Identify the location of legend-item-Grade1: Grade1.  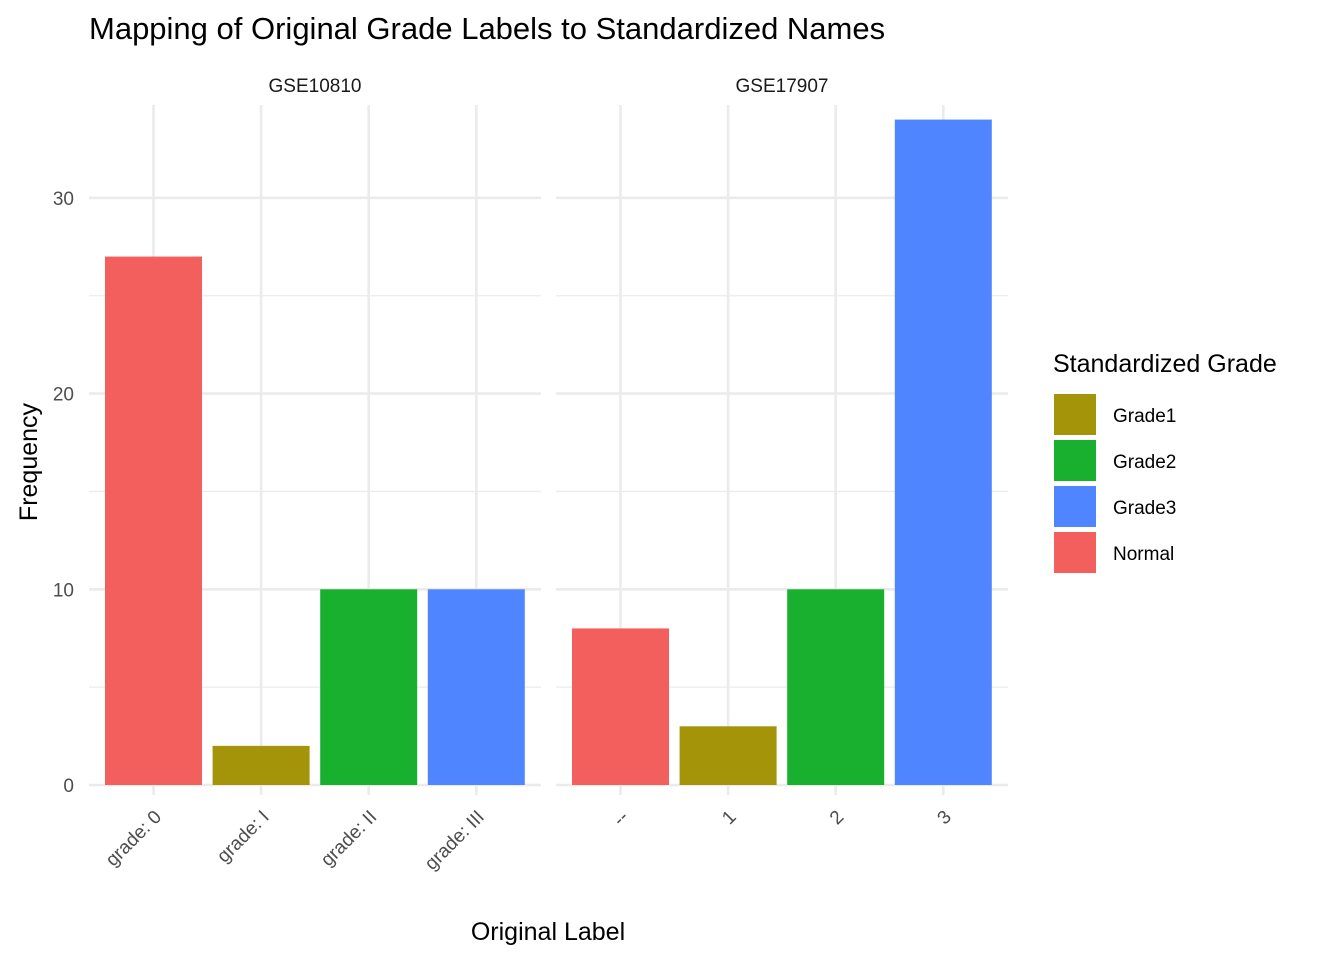
(1115, 414).